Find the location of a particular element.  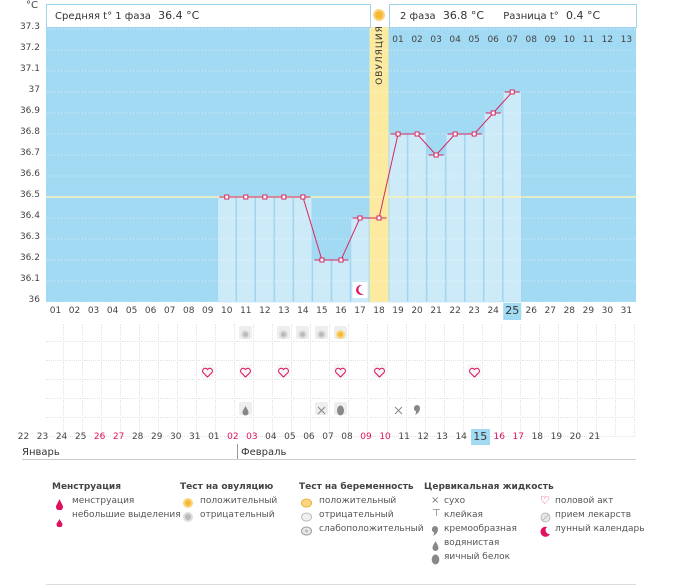

cycle-day-label: 09 is located at coordinates (208, 311).